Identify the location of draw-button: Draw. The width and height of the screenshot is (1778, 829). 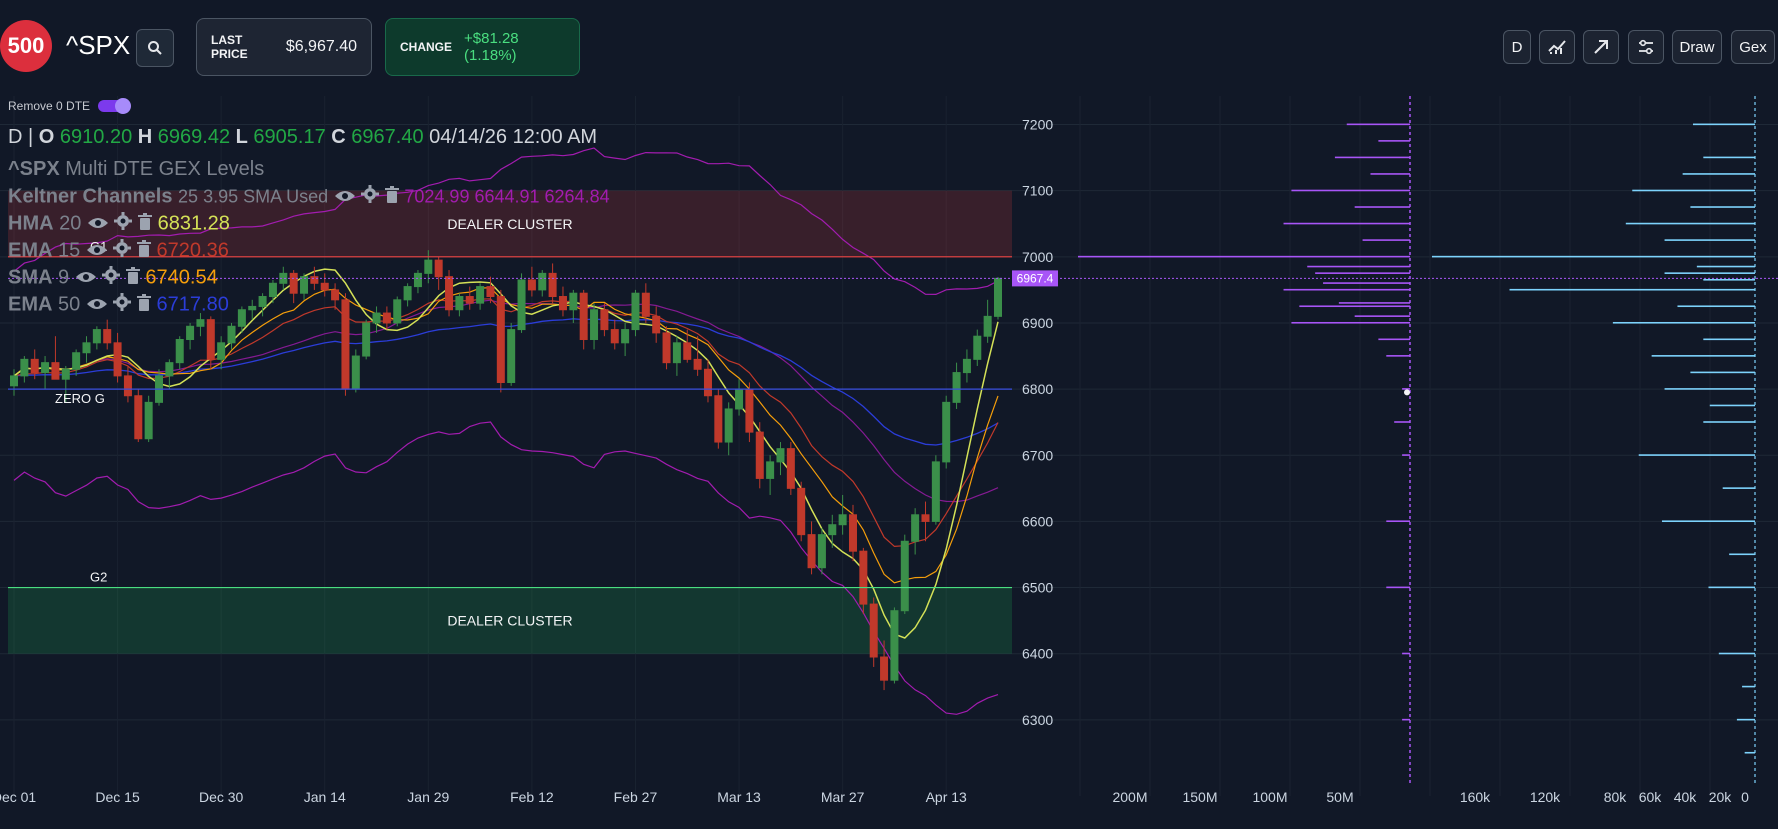
(1697, 47).